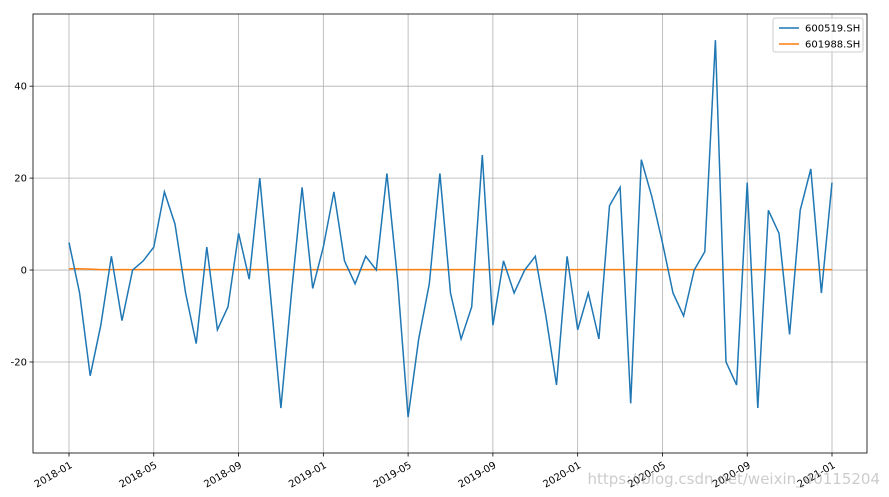  I want to click on watermark: https://blog.csdn.net/weixin_40115204, so click(733, 479).